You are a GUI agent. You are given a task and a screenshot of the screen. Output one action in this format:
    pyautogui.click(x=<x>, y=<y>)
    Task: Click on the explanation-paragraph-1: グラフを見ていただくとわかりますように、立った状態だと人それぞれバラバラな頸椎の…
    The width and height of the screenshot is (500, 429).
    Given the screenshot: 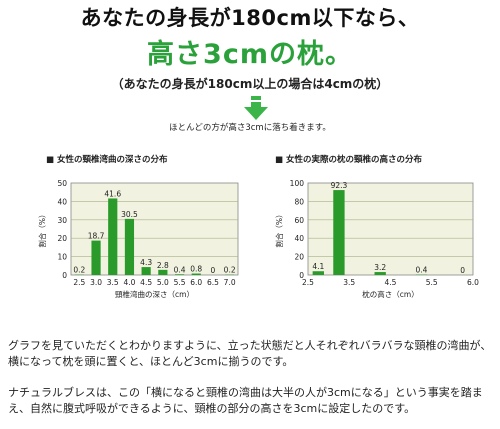 What is the action you would take?
    pyautogui.click(x=250, y=353)
    